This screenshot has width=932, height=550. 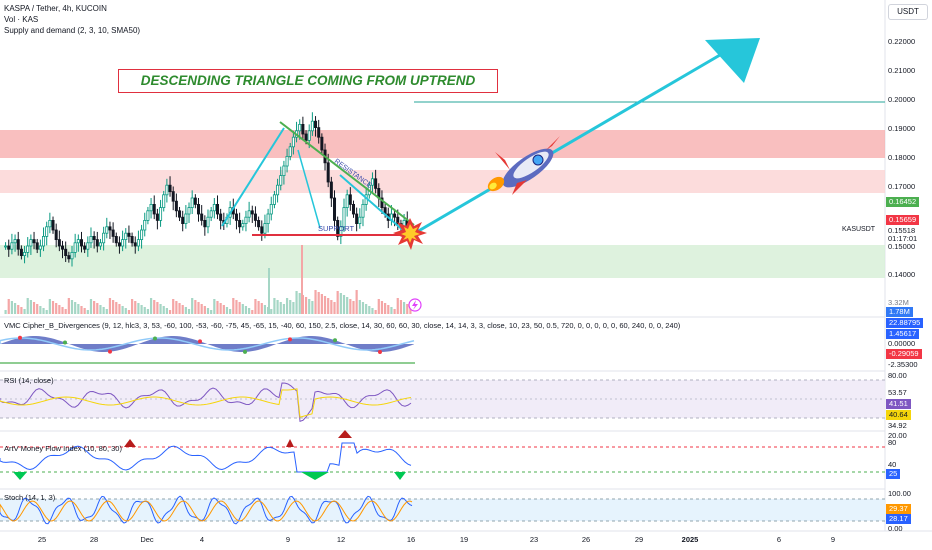 What do you see at coordinates (341, 539) in the screenshot?
I see `time-tick: 12` at bounding box center [341, 539].